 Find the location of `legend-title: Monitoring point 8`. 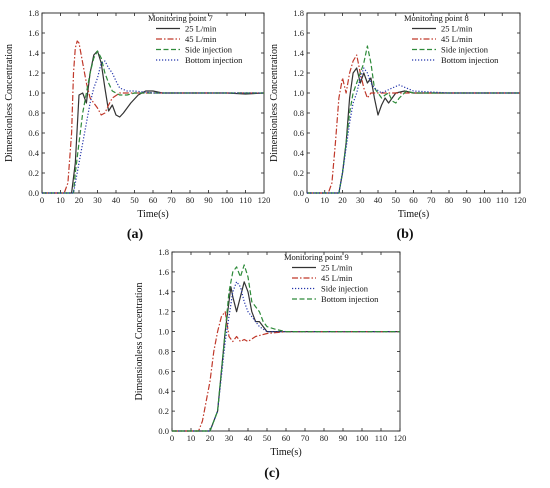

legend-title: Monitoring point 8 is located at coordinates (436, 18).